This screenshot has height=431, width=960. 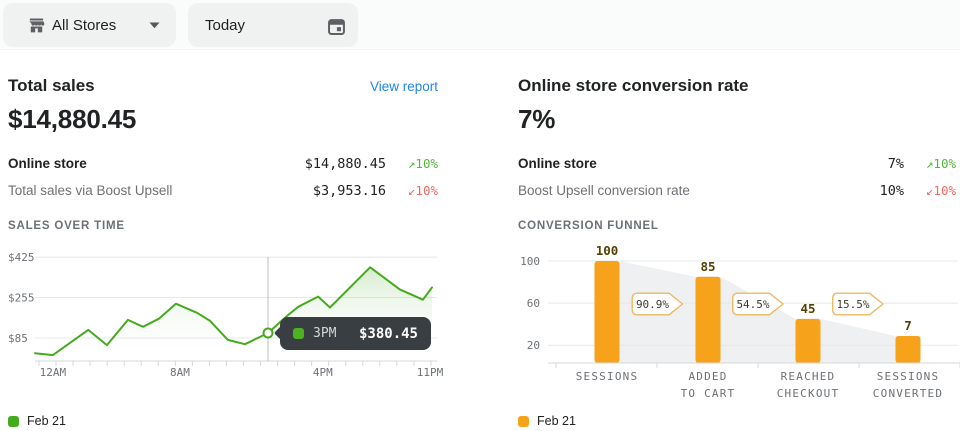 I want to click on view-report-link: View report, so click(x=403, y=86).